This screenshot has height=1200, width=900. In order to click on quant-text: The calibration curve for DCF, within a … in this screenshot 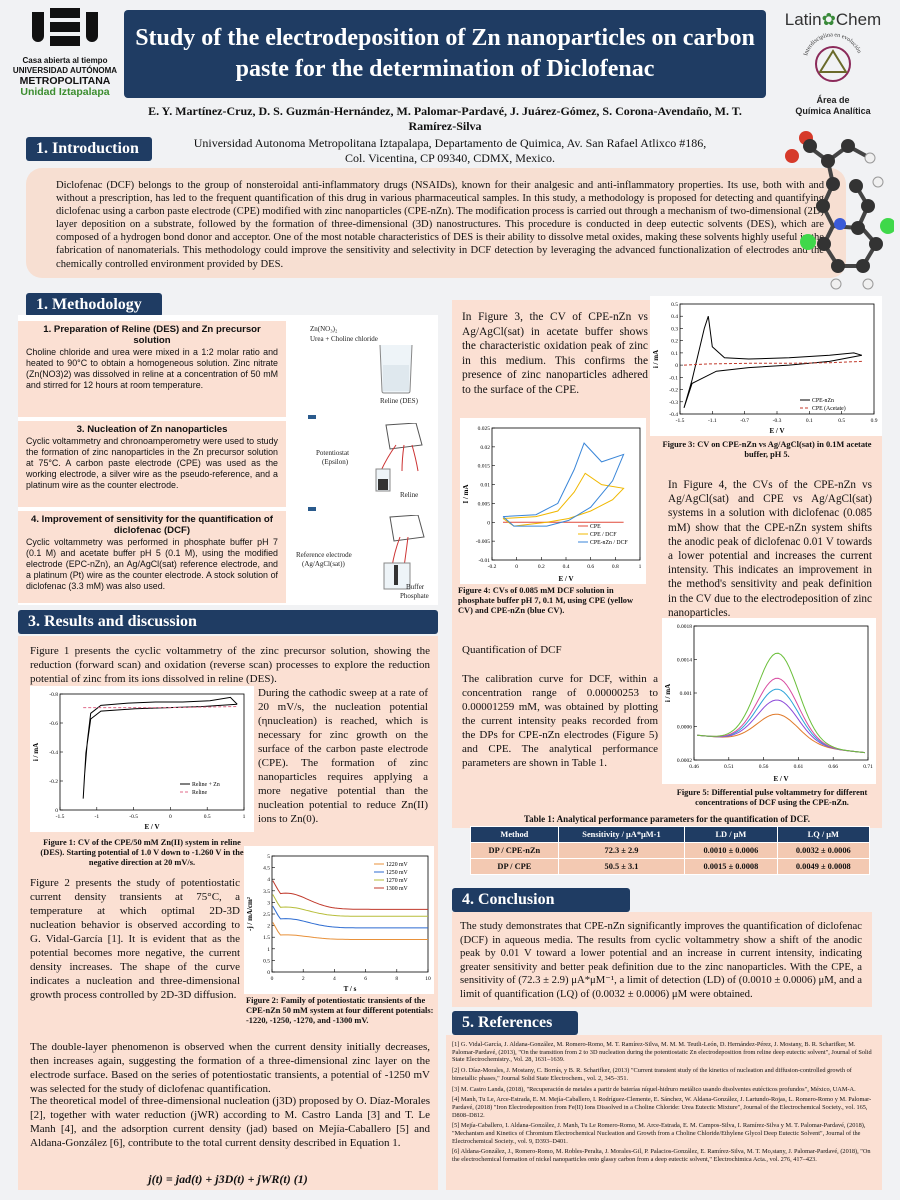, I will do `click(560, 721)`.